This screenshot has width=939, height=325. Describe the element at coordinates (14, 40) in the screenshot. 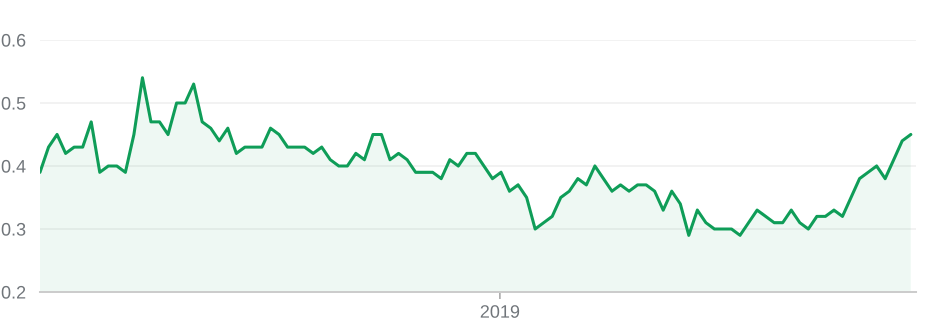

I see `y-tick-label: 0.6` at that location.